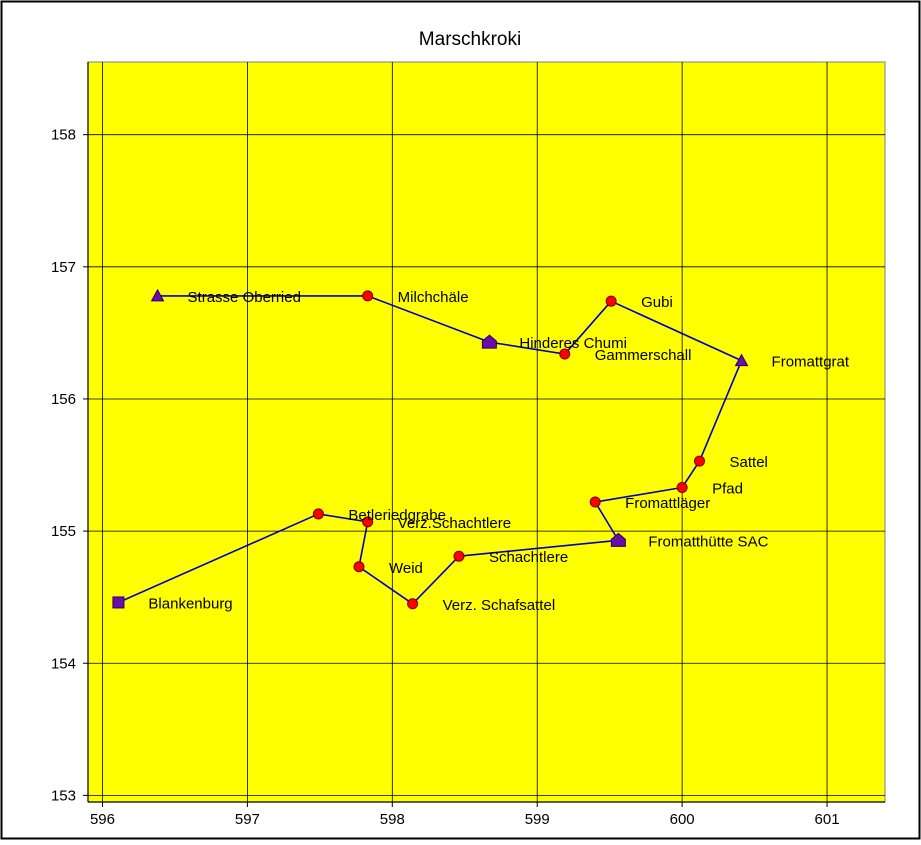 The height and width of the screenshot is (845, 921). What do you see at coordinates (573, 343) in the screenshot?
I see `point-label: Hinderes Chumi` at bounding box center [573, 343].